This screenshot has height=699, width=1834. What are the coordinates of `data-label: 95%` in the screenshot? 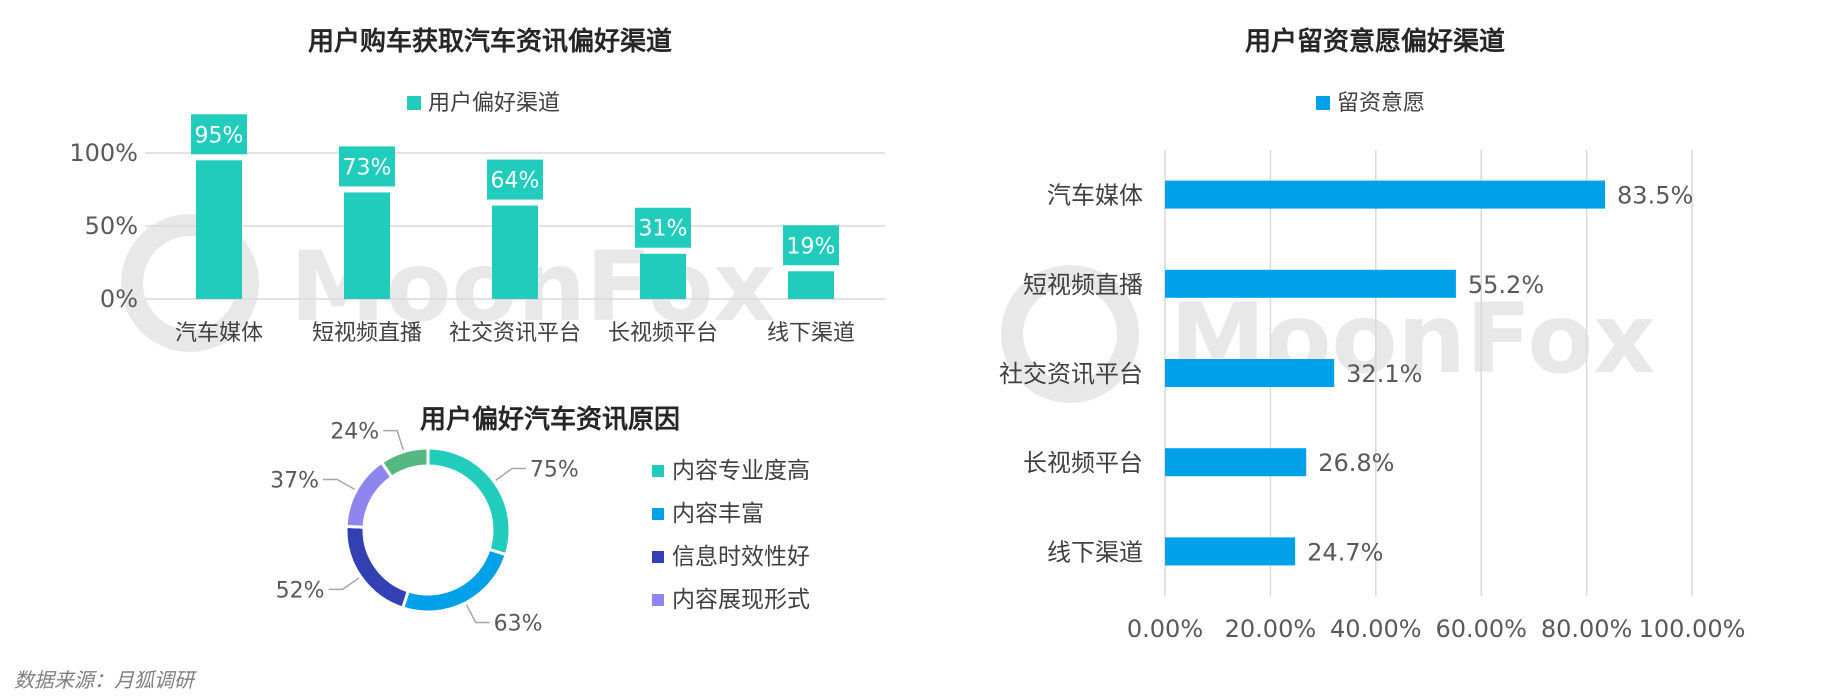 It's located at (219, 135).